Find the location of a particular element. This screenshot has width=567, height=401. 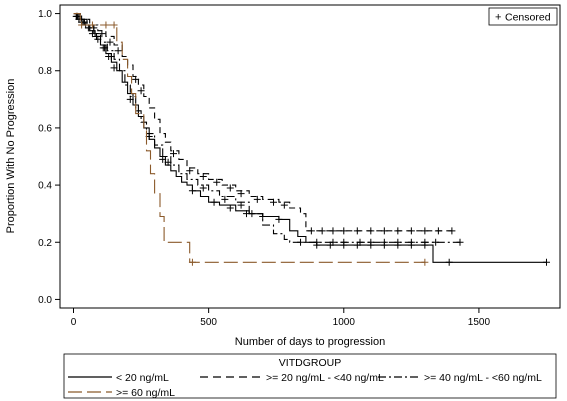

censored-legend-box is located at coordinates (523, 16).